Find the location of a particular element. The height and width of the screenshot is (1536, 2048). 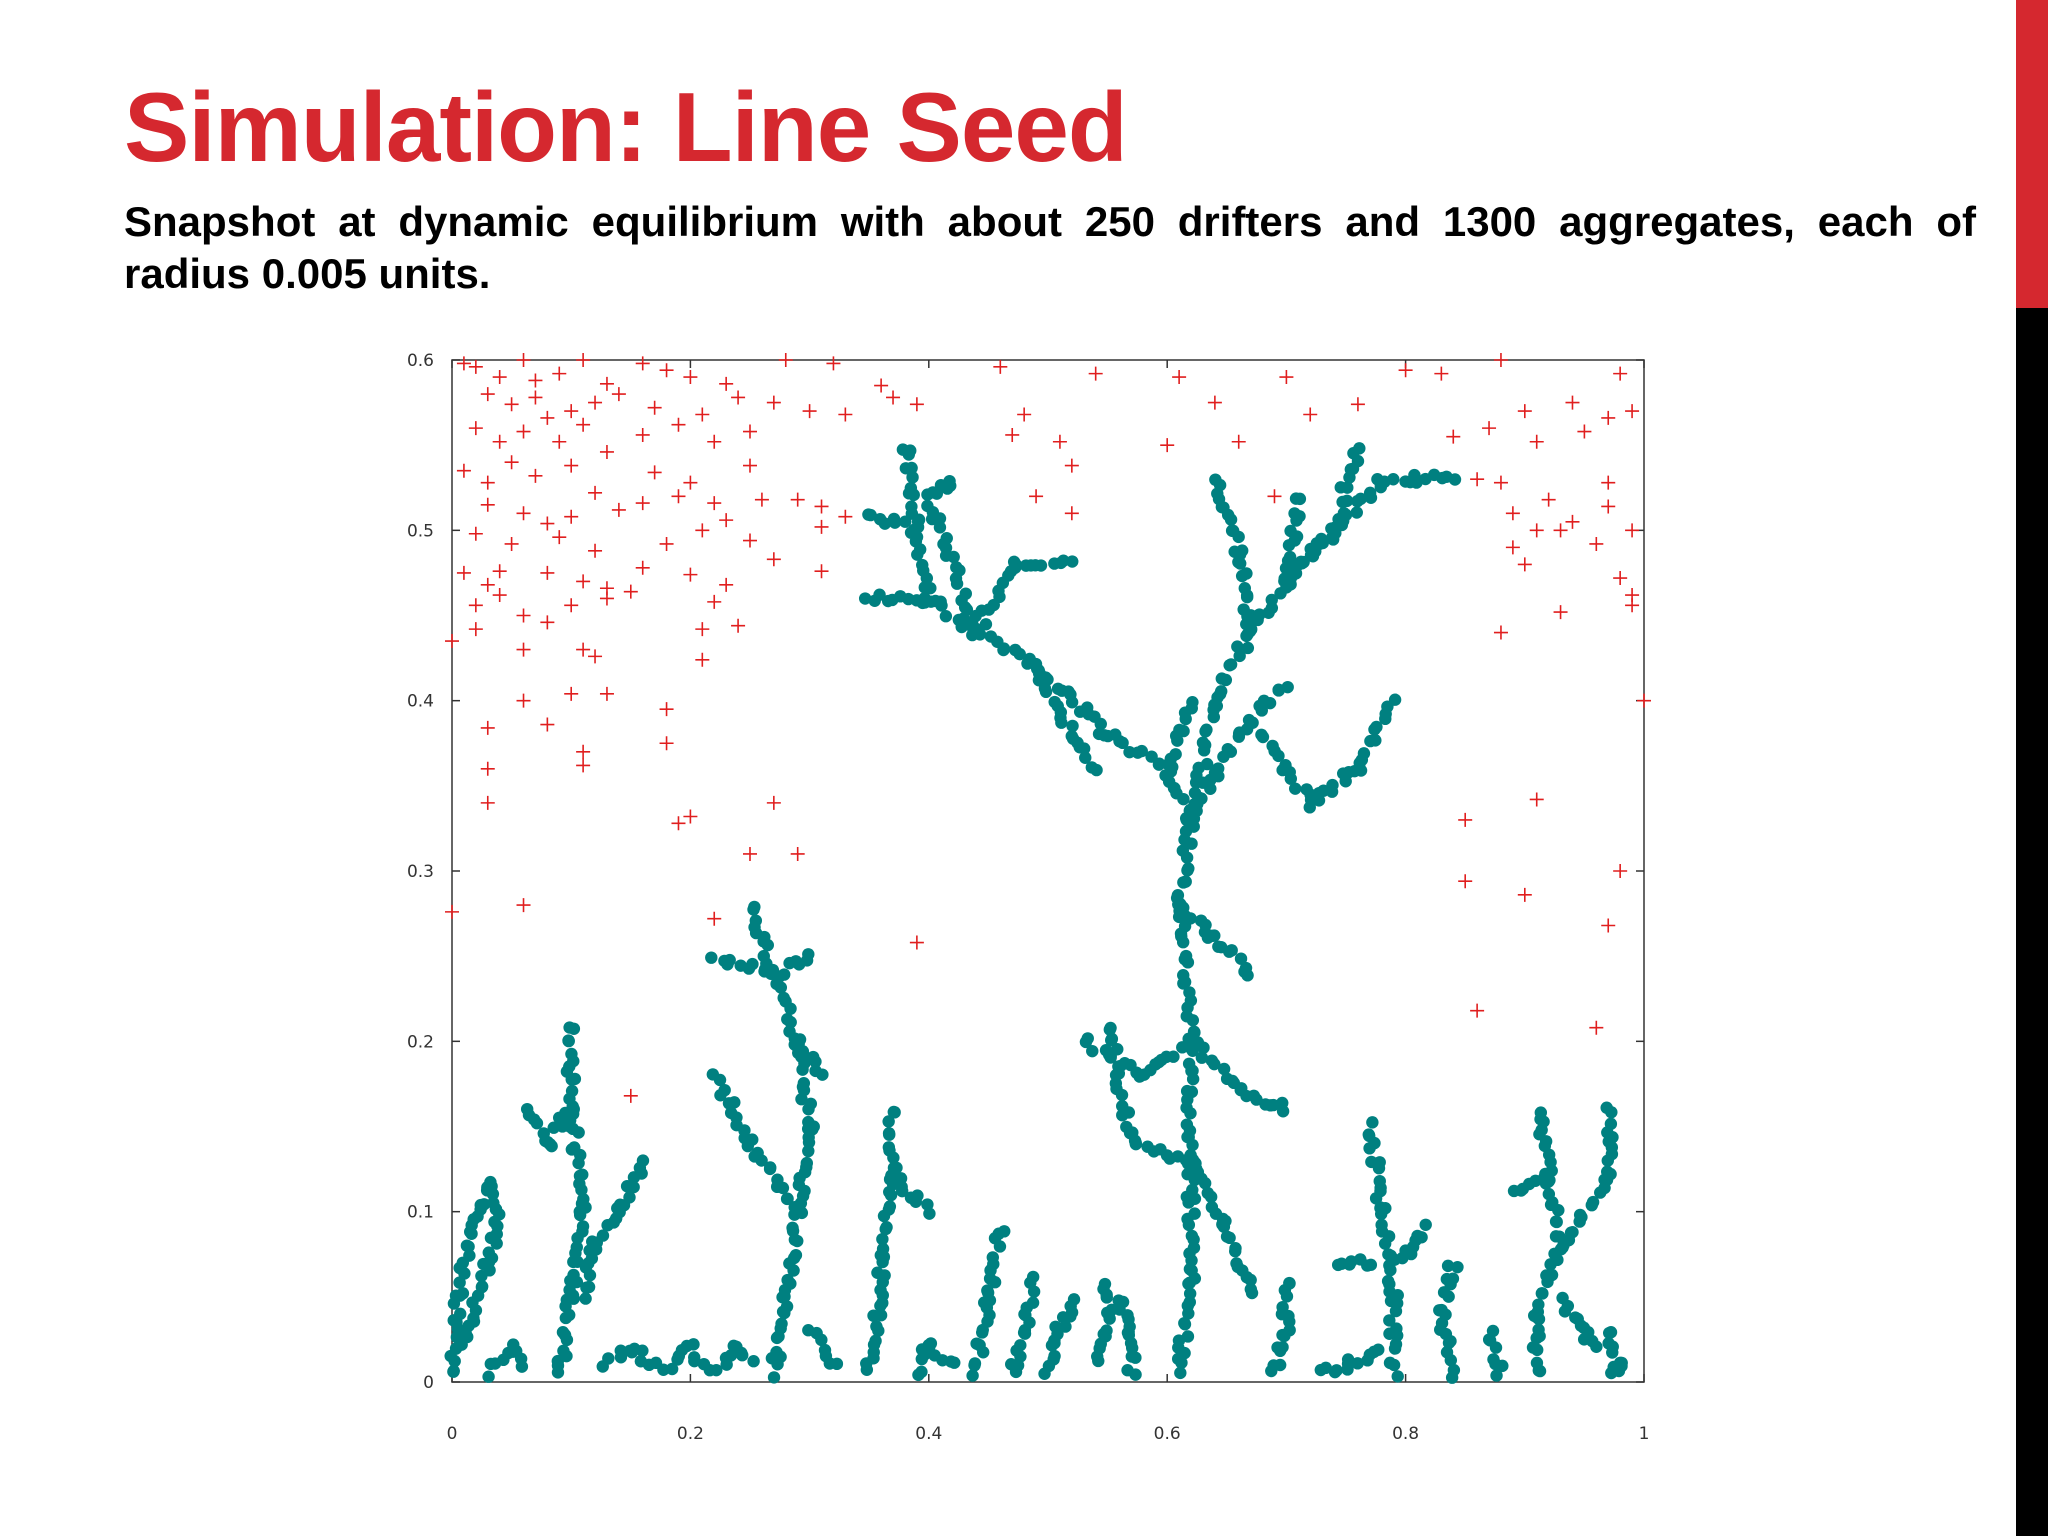

x-tick-label: 0.6 is located at coordinates (1167, 1434).